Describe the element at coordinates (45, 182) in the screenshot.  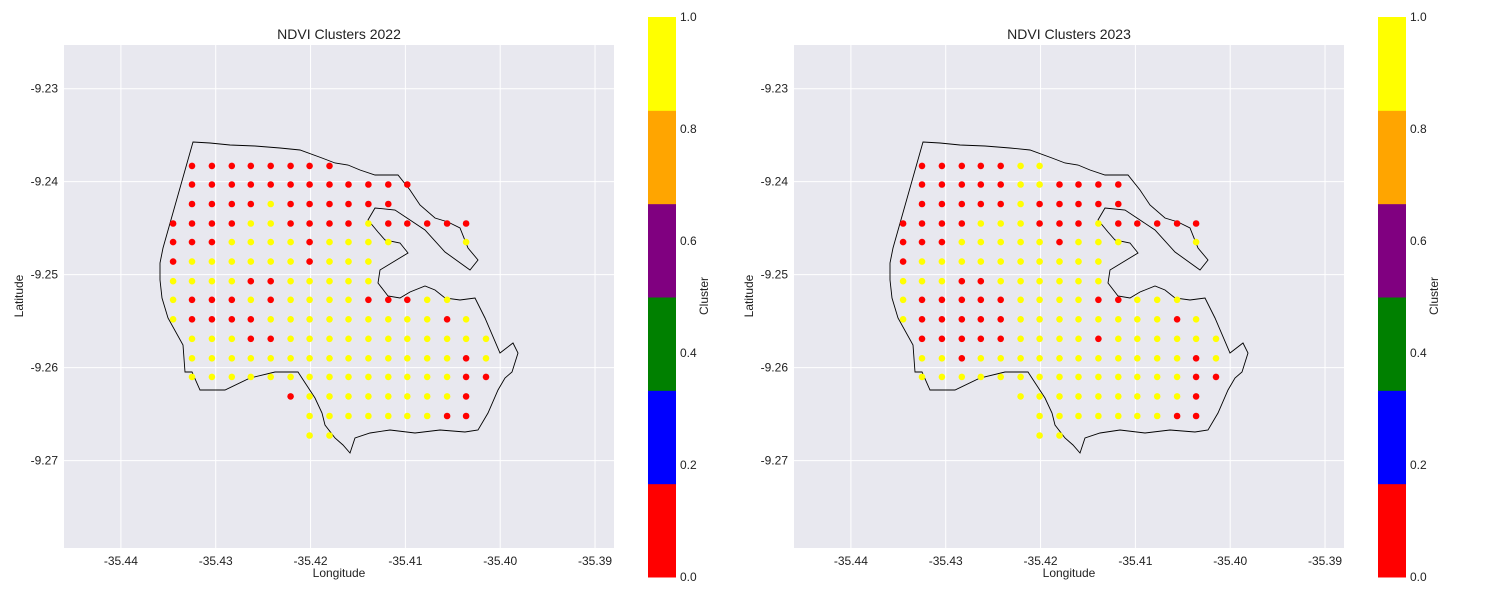
I see `y-tick-label: -9.24` at that location.